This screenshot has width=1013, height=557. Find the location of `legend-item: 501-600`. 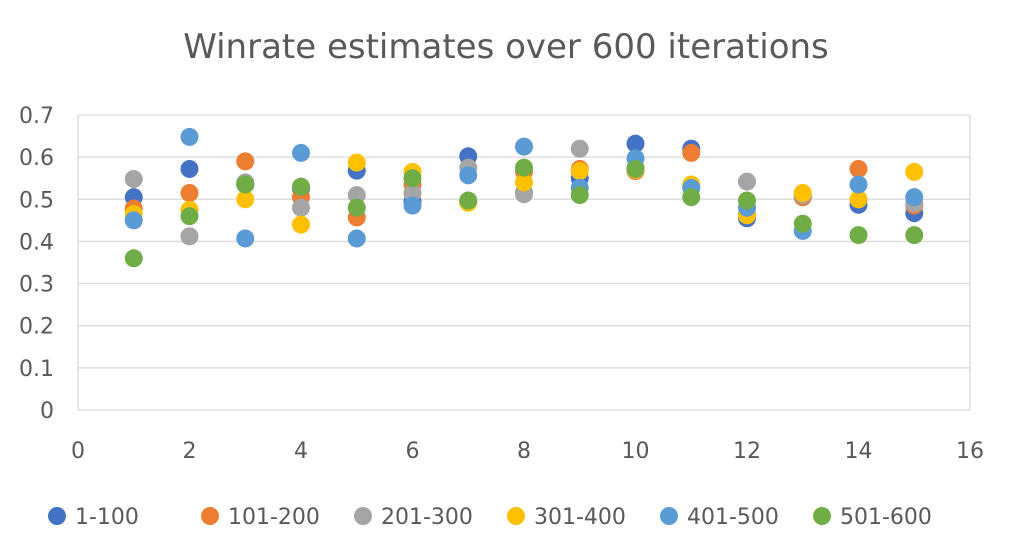

legend-item: 501-600 is located at coordinates (872, 517).